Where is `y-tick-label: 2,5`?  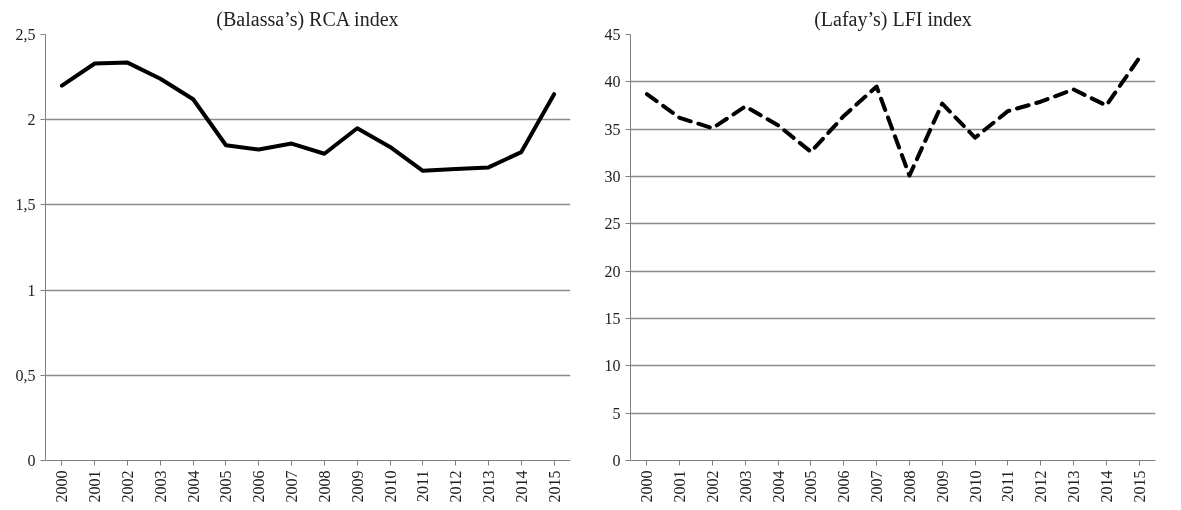 y-tick-label: 2,5 is located at coordinates (25, 34).